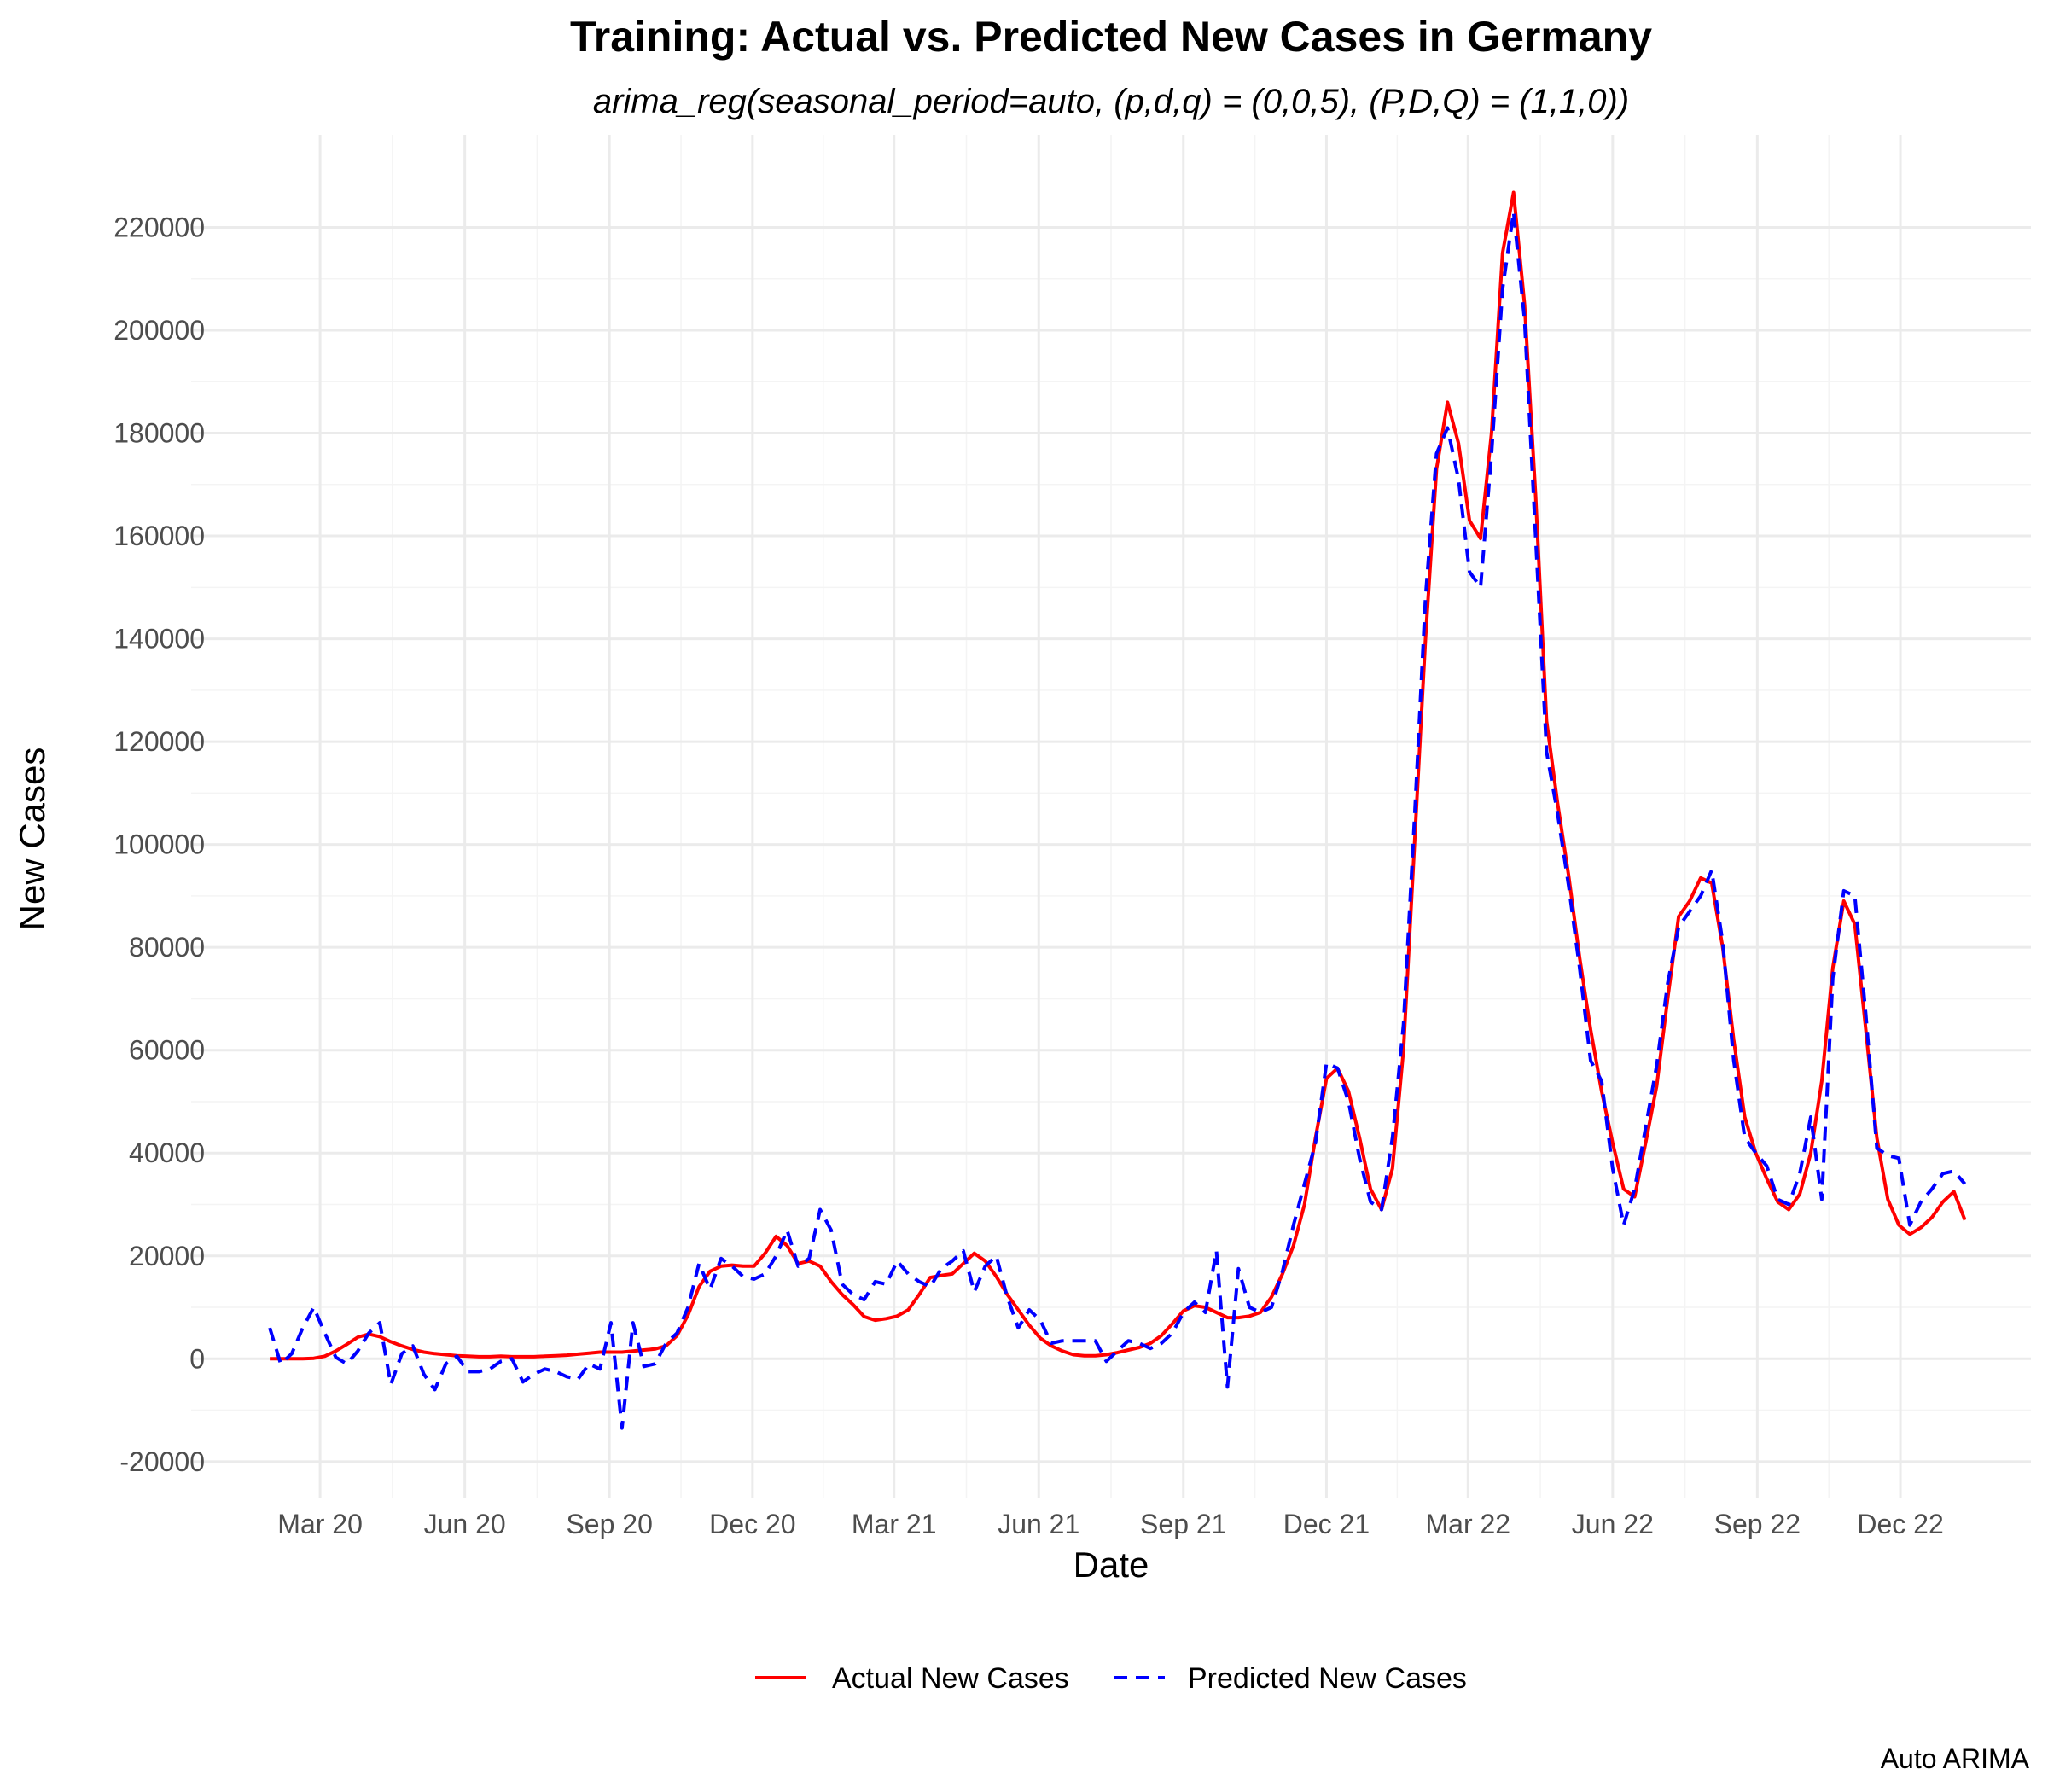  I want to click on legend-label-actual: Actual New Cases, so click(951, 1678).